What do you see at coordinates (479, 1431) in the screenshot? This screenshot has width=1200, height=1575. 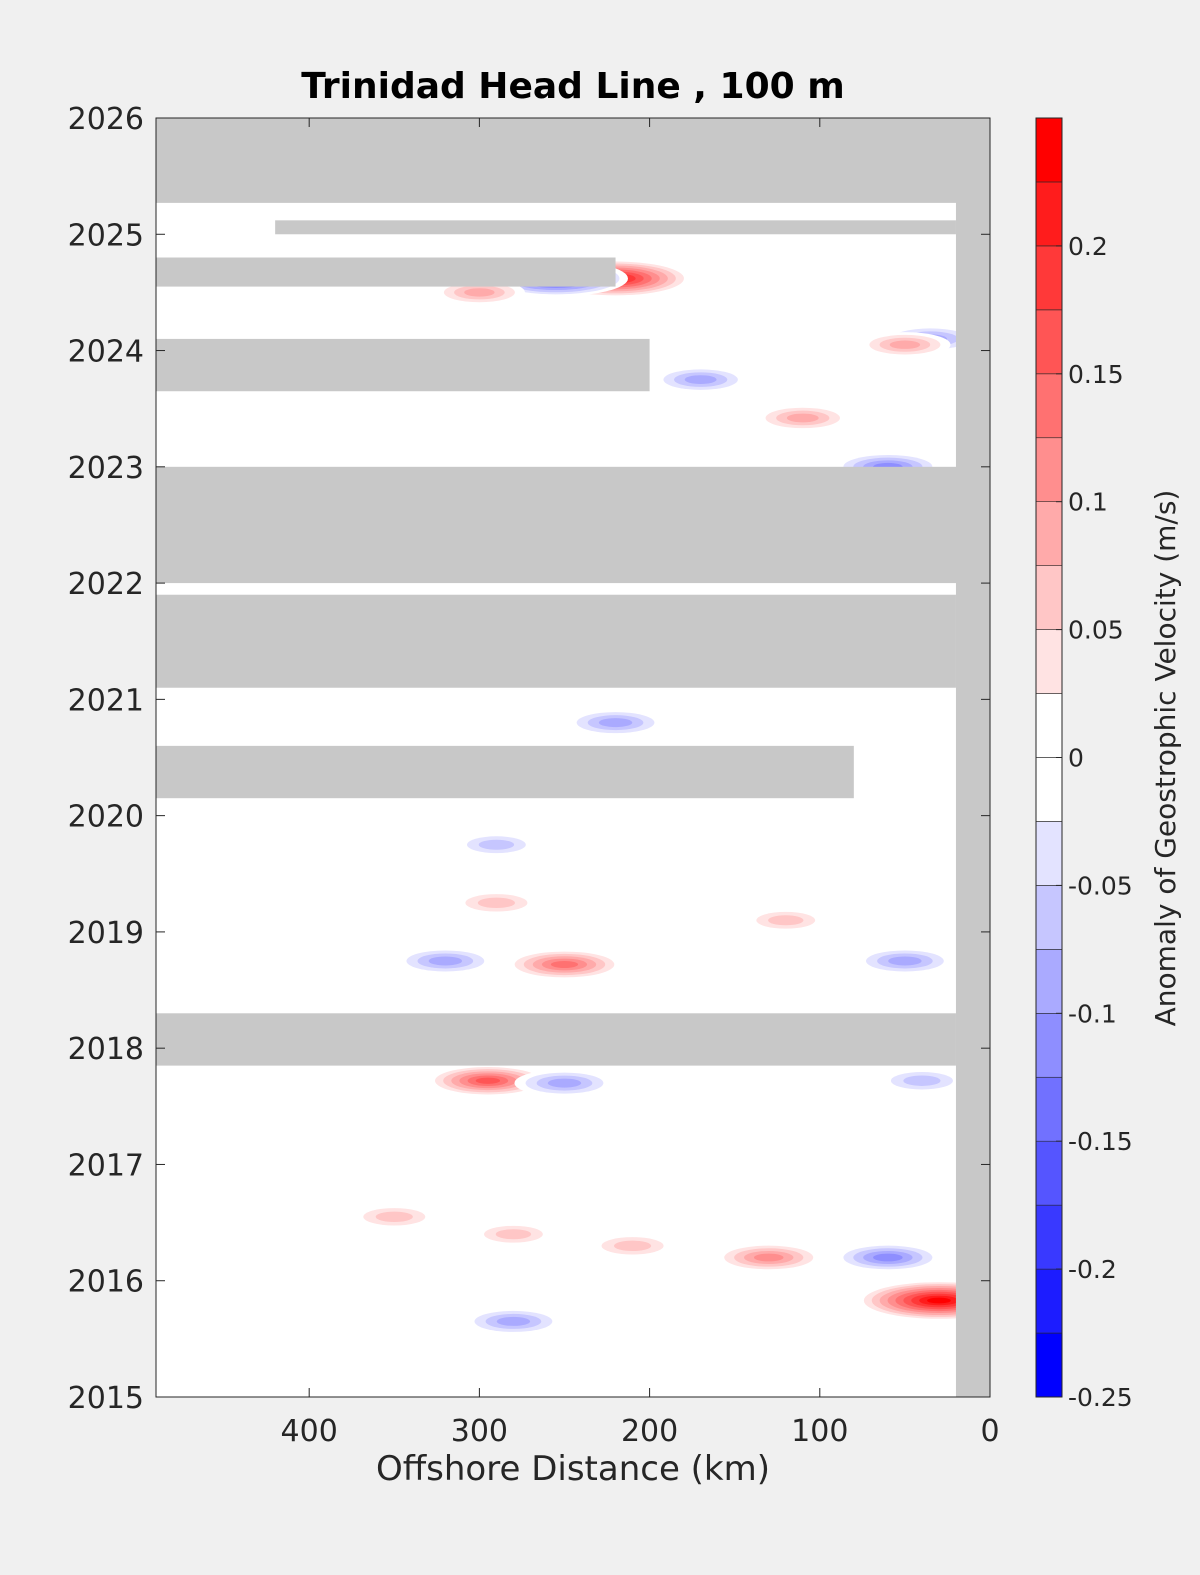 I see `x-tick-label: 300` at bounding box center [479, 1431].